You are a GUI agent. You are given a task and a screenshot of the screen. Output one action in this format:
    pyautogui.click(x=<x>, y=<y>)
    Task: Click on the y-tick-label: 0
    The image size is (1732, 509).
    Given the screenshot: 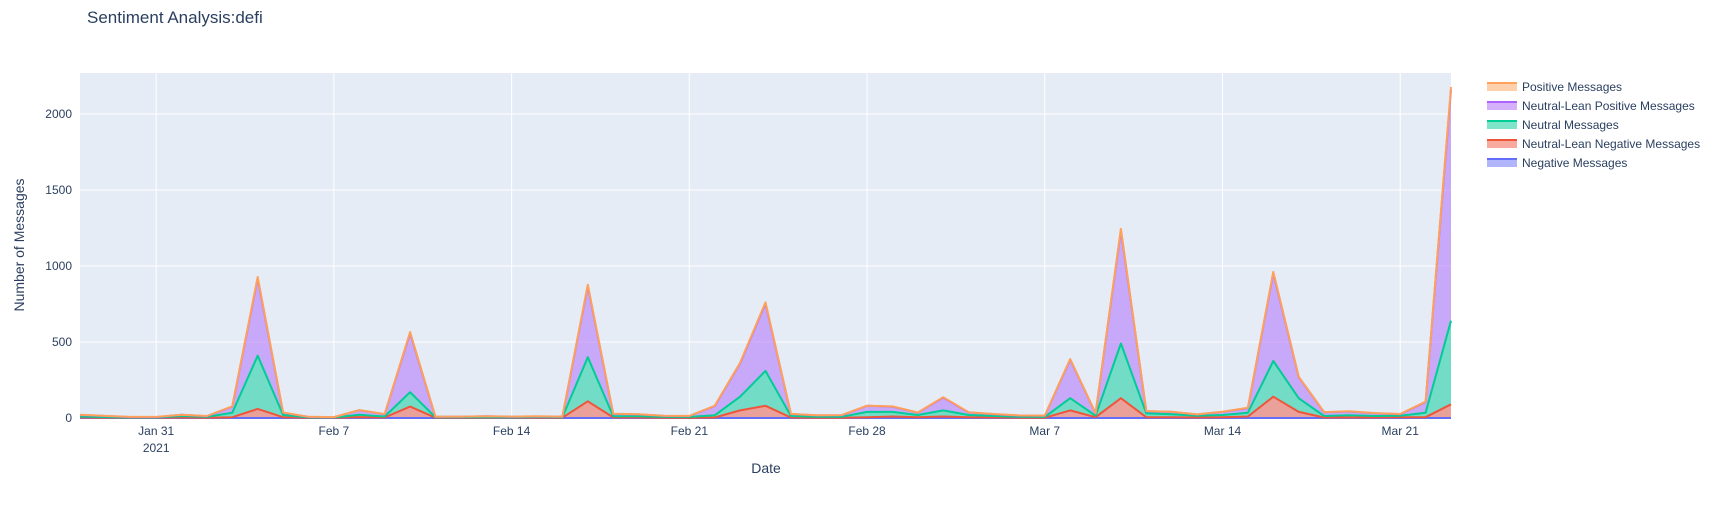 What is the action you would take?
    pyautogui.click(x=68, y=418)
    